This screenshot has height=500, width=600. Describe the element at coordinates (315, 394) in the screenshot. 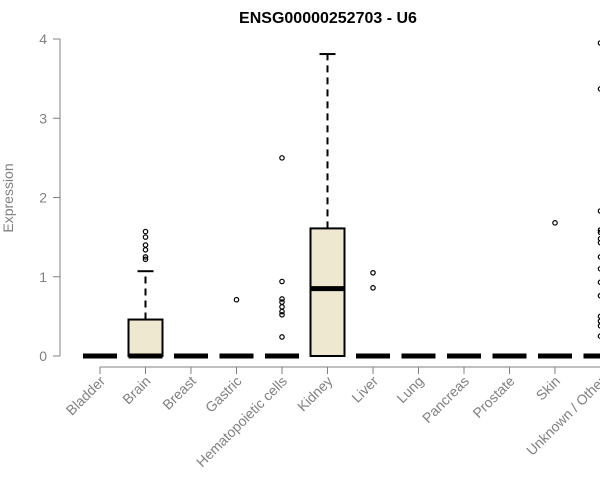

I see `x-tick-label: Kidney` at that location.